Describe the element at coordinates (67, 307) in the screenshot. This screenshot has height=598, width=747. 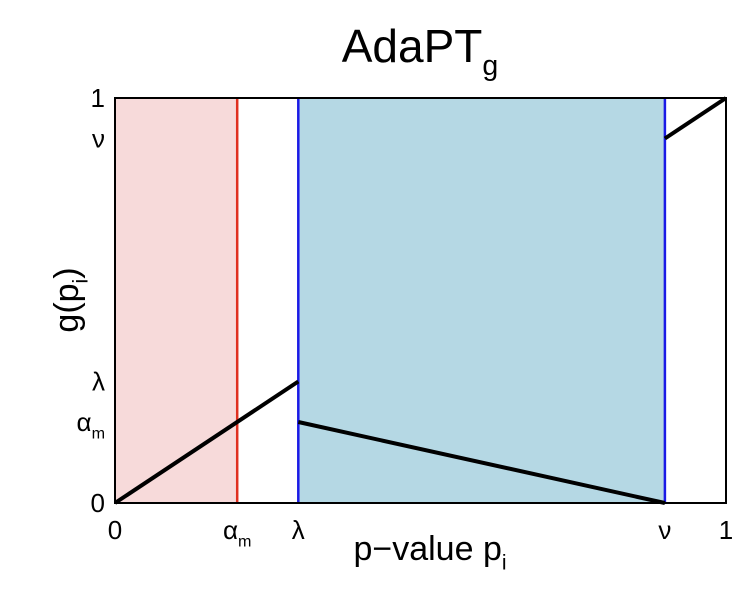
I see `y-axis-label-main: g(p` at that location.